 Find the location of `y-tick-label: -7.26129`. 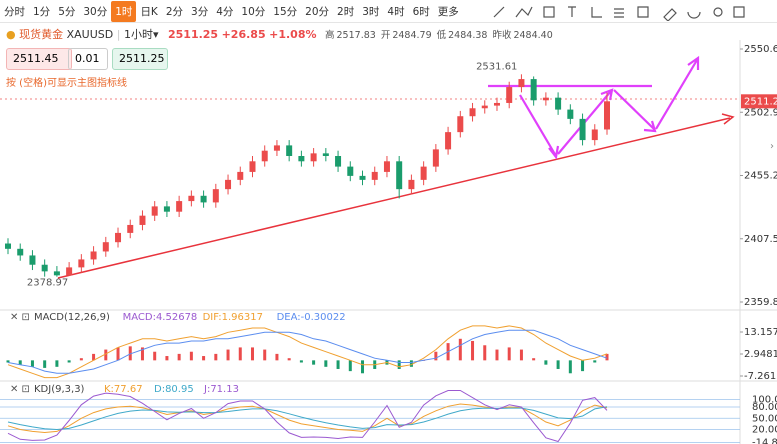

y-tick-label: -7.26129 is located at coordinates (760, 376).